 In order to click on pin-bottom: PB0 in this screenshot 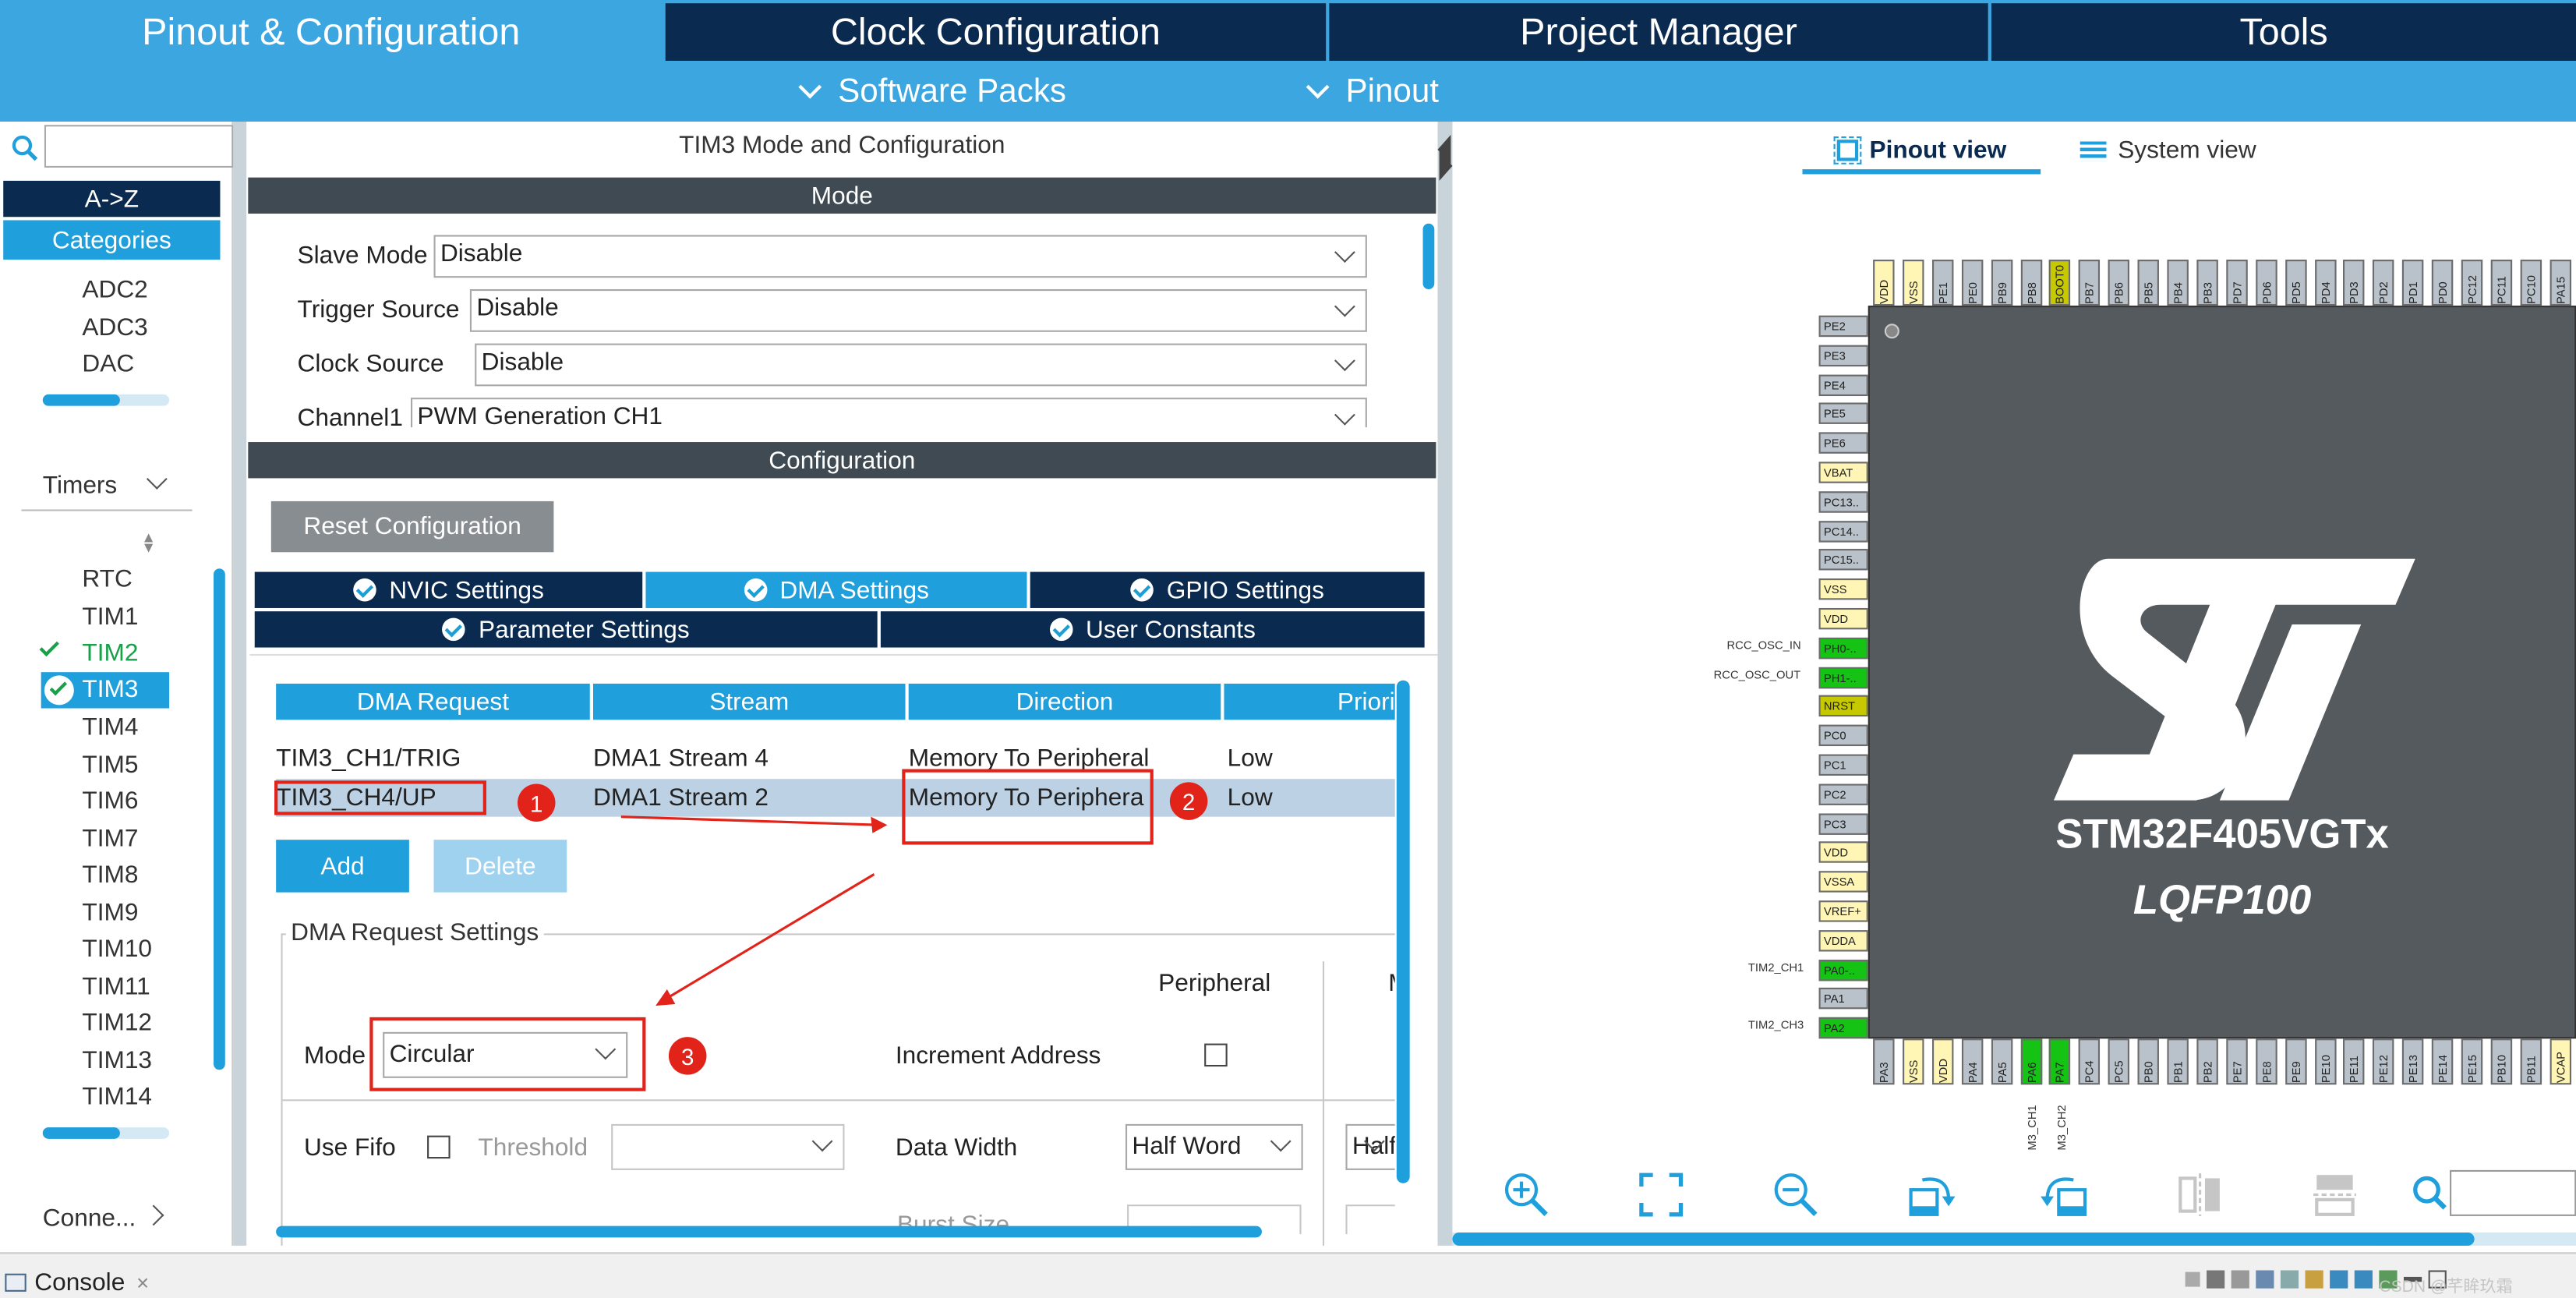, I will do `click(2148, 1061)`.